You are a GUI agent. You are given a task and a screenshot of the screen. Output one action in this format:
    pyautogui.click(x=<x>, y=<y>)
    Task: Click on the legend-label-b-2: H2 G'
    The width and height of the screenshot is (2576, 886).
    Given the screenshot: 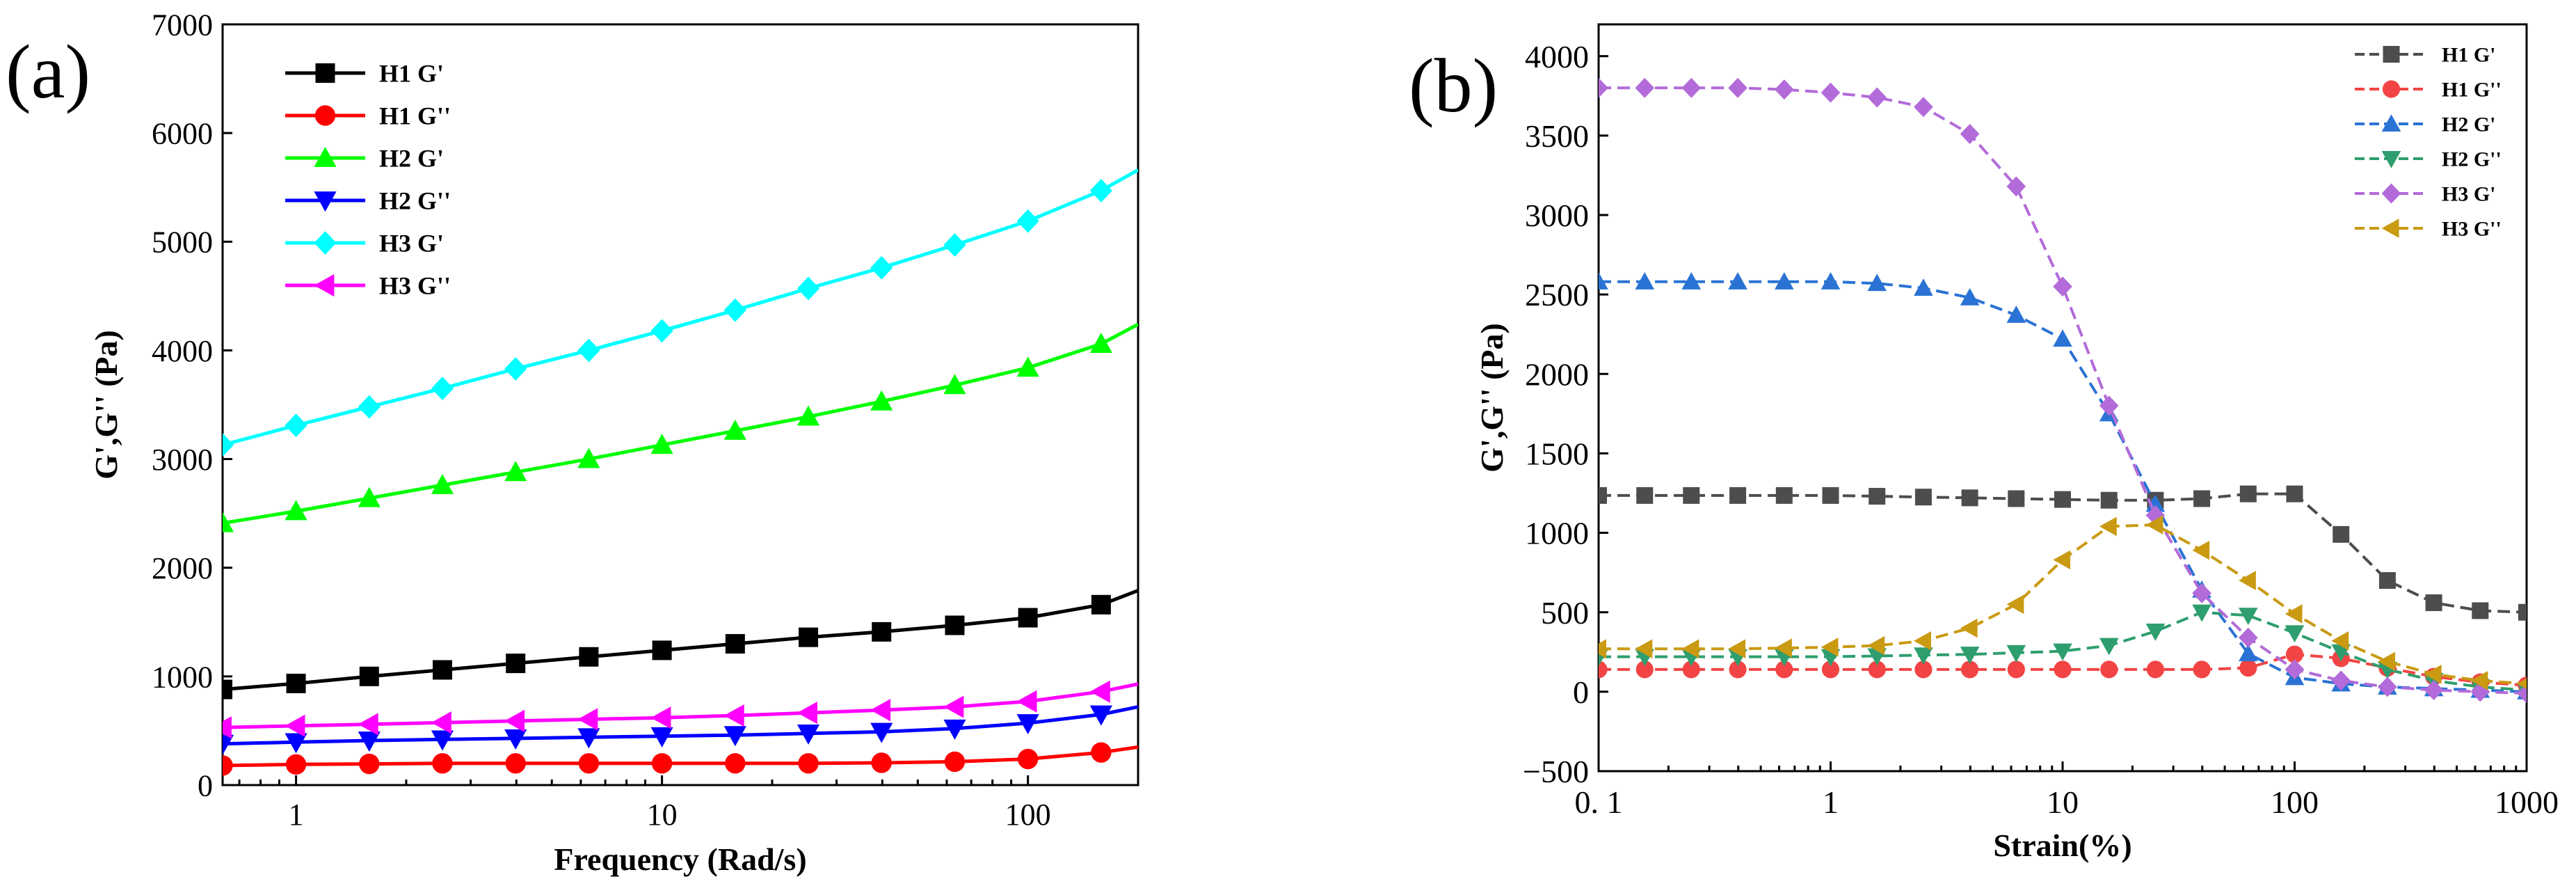 What is the action you would take?
    pyautogui.click(x=2469, y=124)
    